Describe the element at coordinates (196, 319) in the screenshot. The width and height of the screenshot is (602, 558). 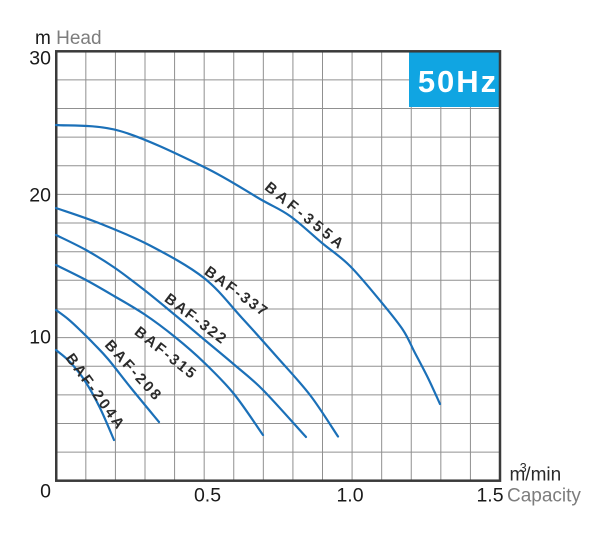
I see `svg-text: BAF-322` at that location.